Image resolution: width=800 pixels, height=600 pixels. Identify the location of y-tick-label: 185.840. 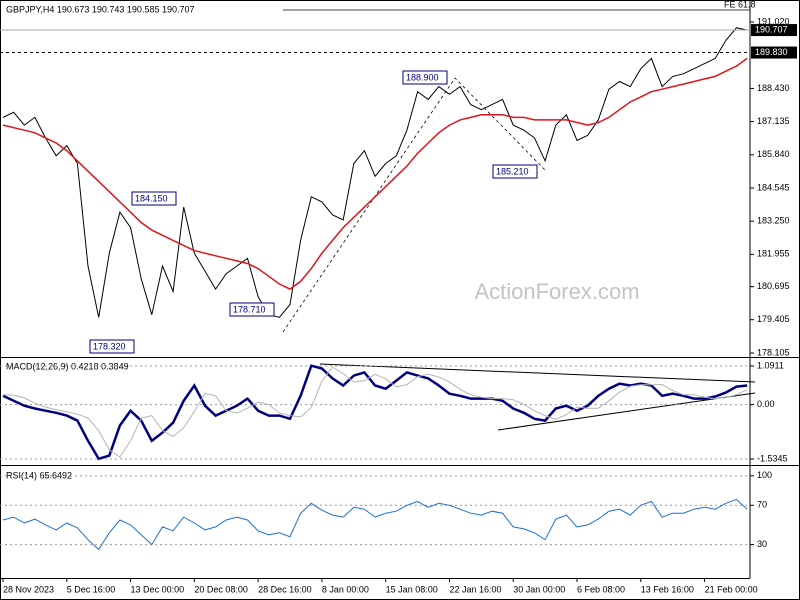
(773, 154).